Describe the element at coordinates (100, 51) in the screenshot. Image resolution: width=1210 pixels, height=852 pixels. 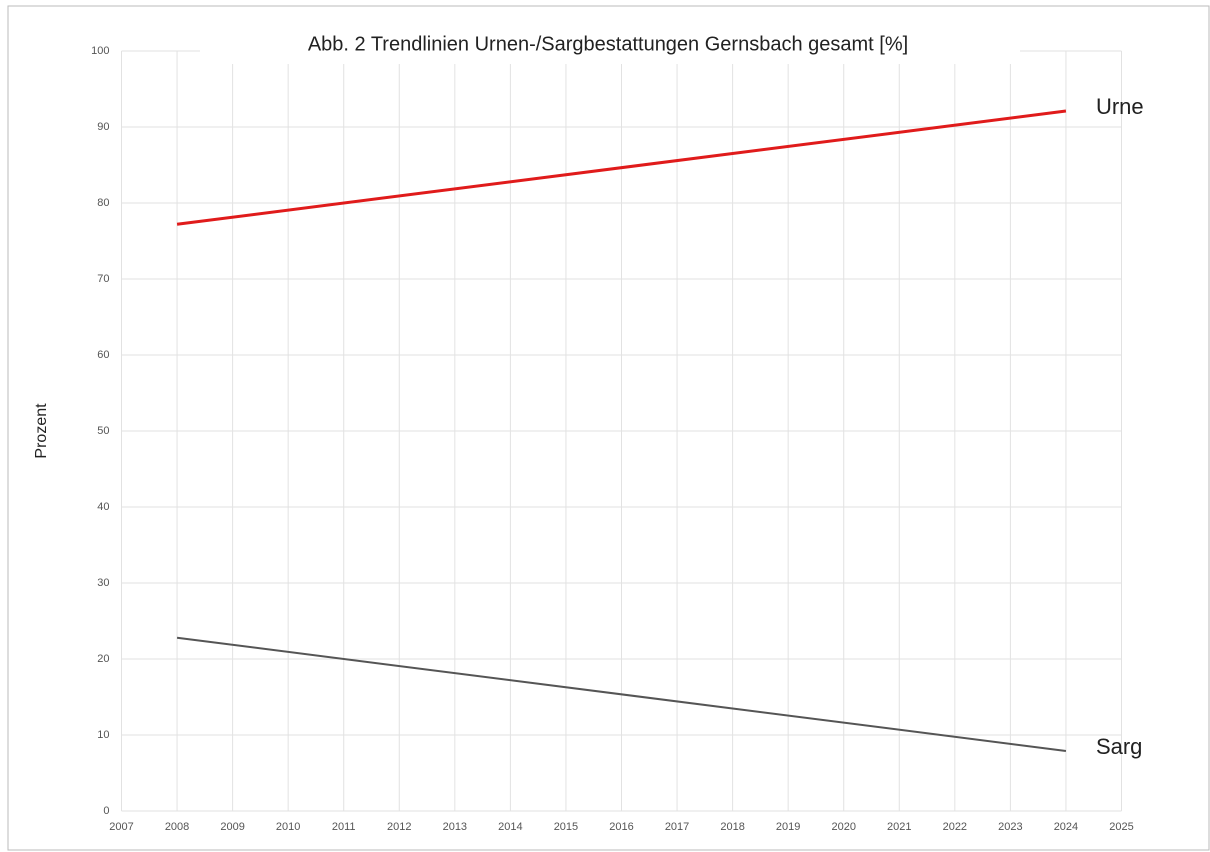
I see `y-tick-label: 100` at that location.